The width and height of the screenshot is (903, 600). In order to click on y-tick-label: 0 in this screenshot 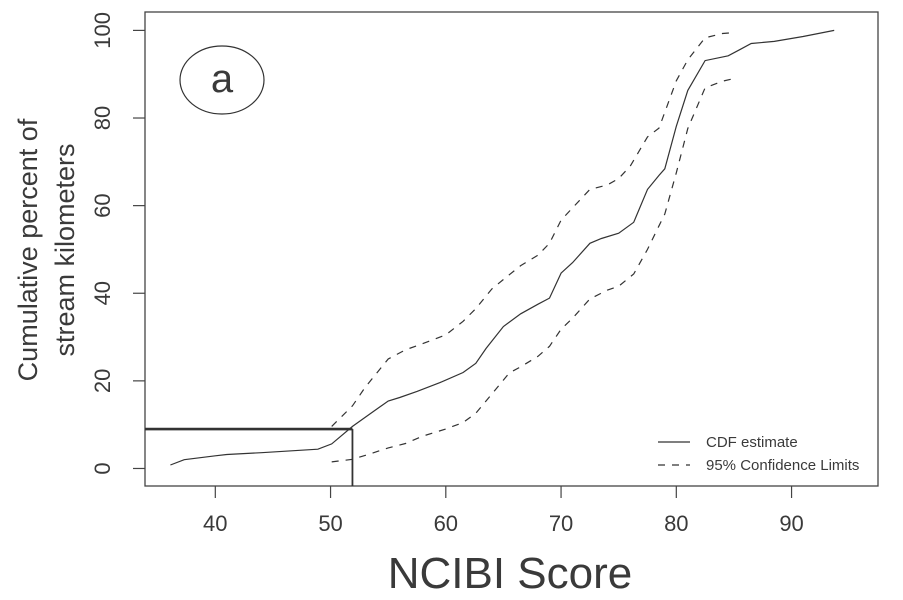, I will do `click(102, 468)`.